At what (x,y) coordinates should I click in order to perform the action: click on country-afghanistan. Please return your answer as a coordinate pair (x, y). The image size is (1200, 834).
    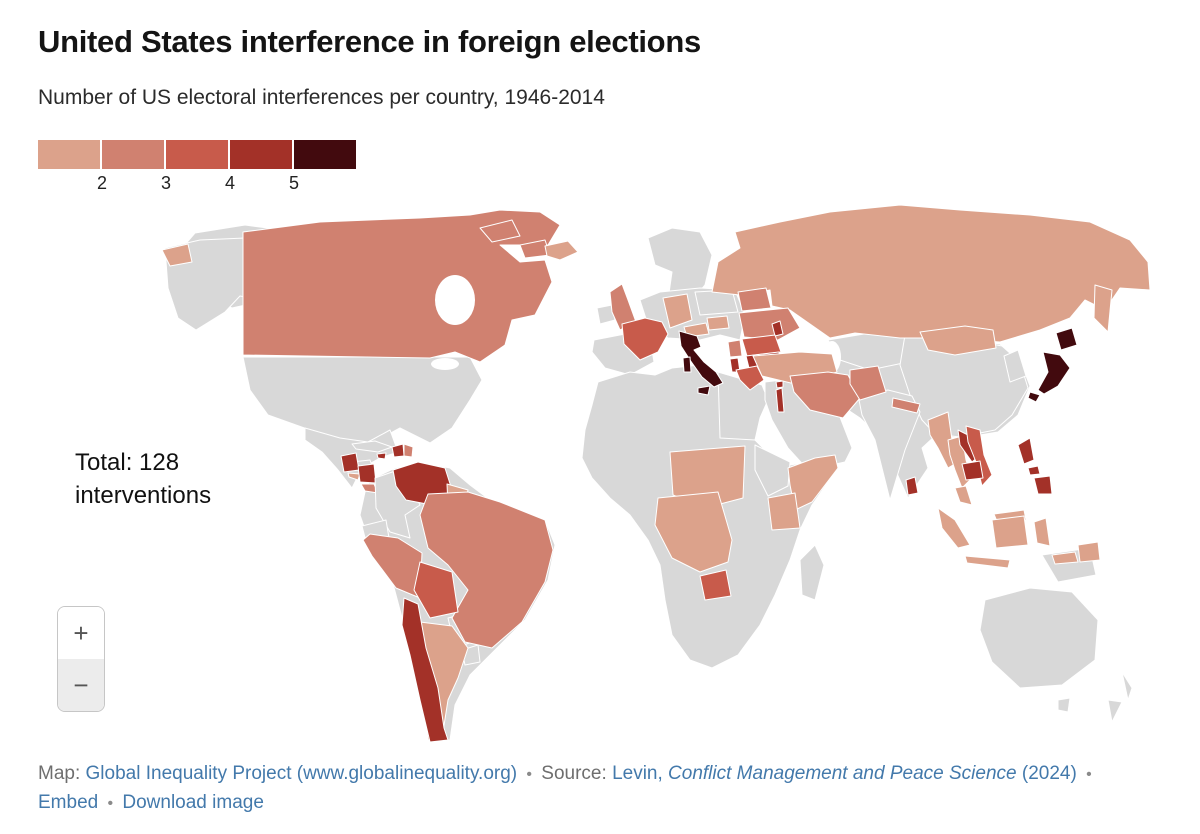
    Looking at the image, I should click on (868, 383).